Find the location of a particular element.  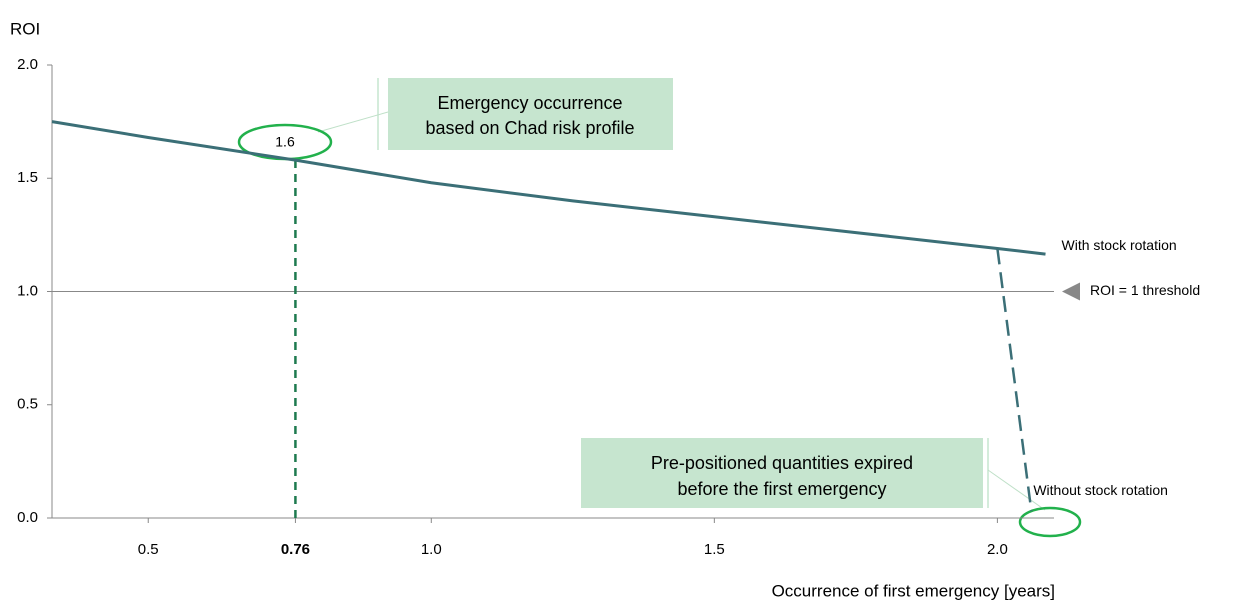

y-tick-label: 0.5 is located at coordinates (27, 404).